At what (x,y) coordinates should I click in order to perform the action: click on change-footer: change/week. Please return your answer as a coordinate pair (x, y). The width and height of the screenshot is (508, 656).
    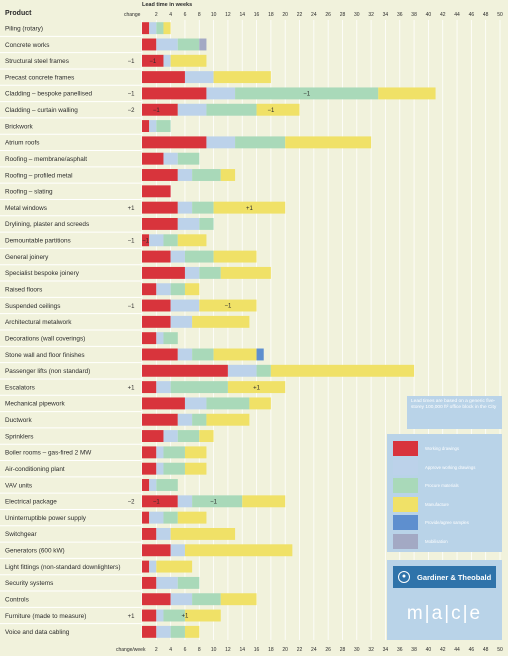
    Looking at the image, I should click on (131, 650).